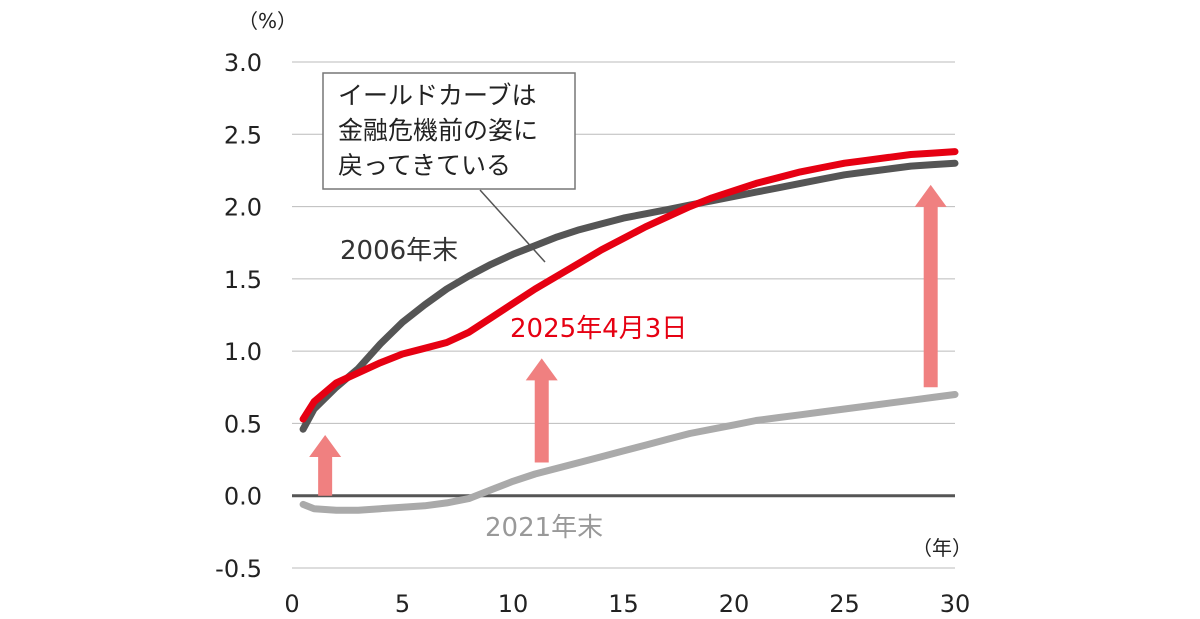 The width and height of the screenshot is (1200, 619). Describe the element at coordinates (243, 424) in the screenshot. I see `y-tick-label: 0.5` at that location.